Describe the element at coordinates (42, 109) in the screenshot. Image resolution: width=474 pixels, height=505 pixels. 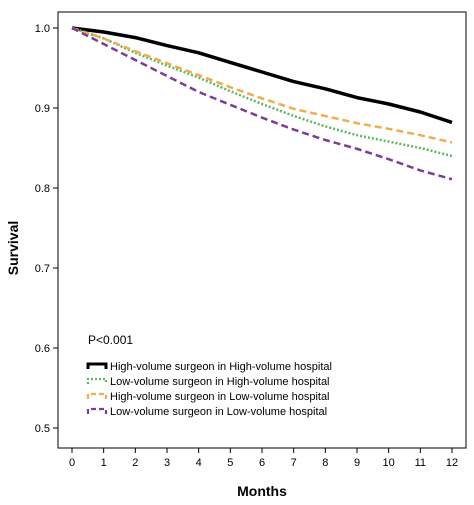
I see `y-tick-label: 0.9` at that location.